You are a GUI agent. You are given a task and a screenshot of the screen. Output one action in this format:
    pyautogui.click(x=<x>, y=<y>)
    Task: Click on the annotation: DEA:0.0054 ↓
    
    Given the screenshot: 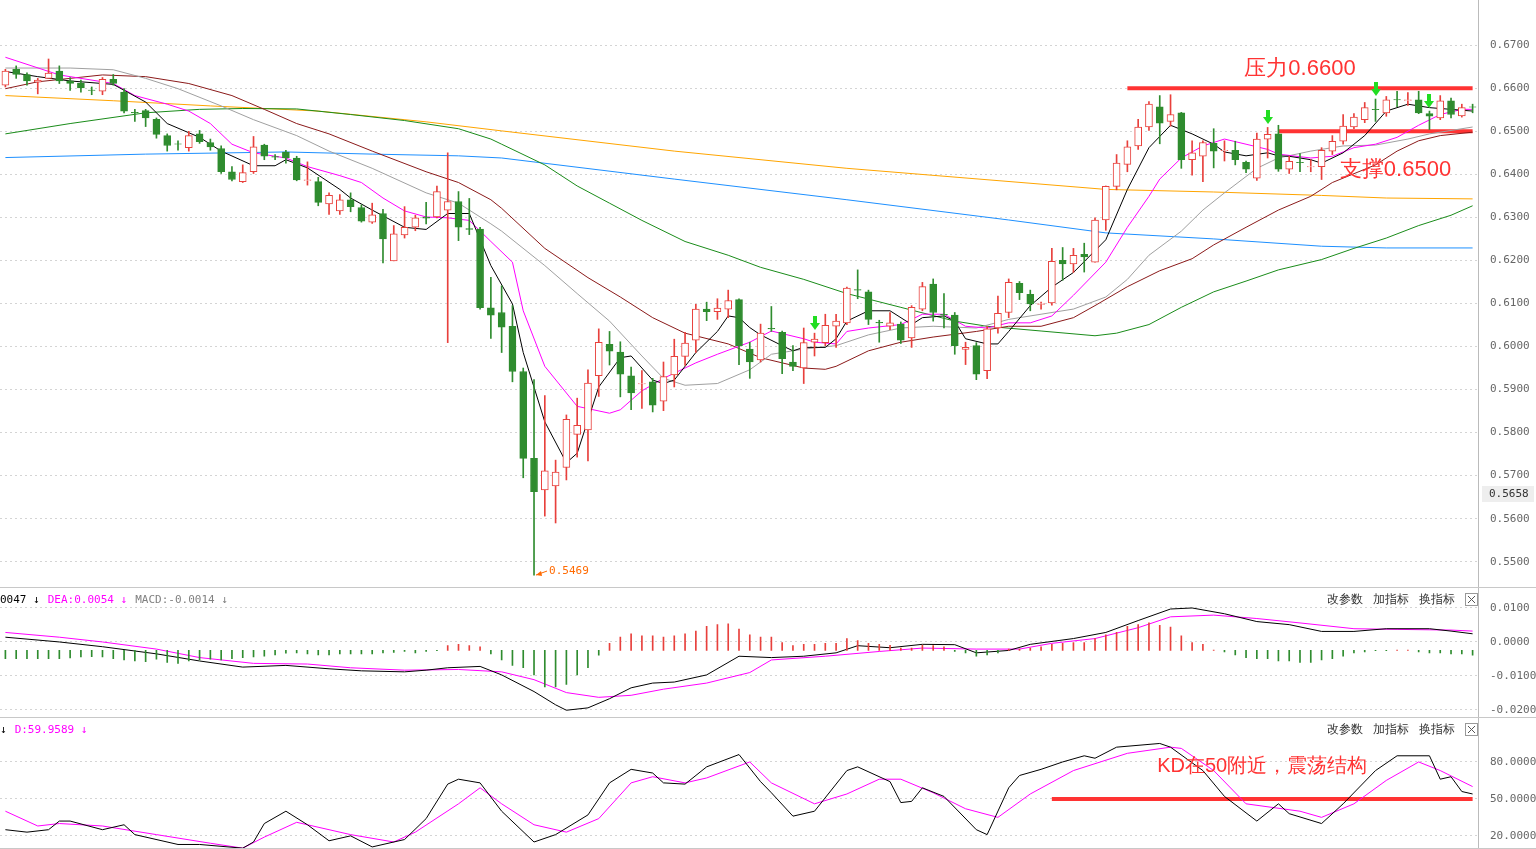 What is the action you would take?
    pyautogui.click(x=87, y=599)
    